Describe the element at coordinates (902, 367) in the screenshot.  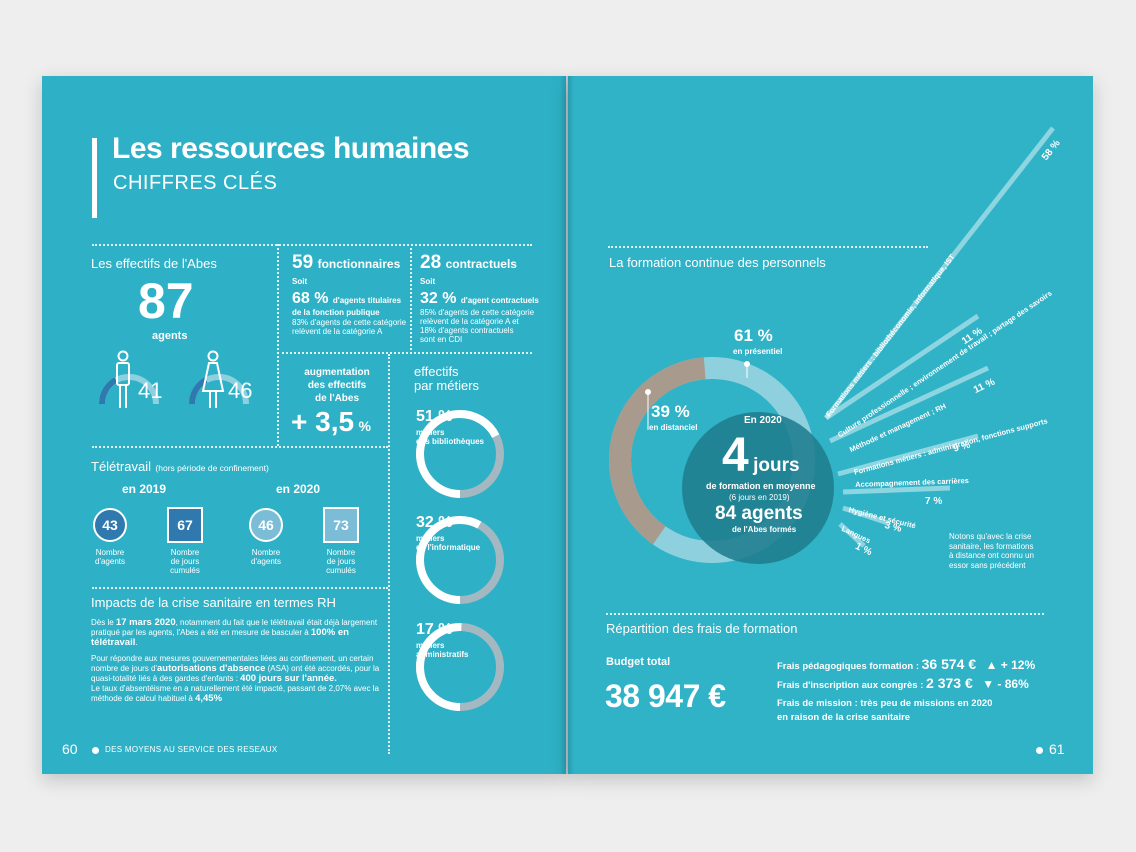
I see `ray-bar-culture-professionnelle` at that location.